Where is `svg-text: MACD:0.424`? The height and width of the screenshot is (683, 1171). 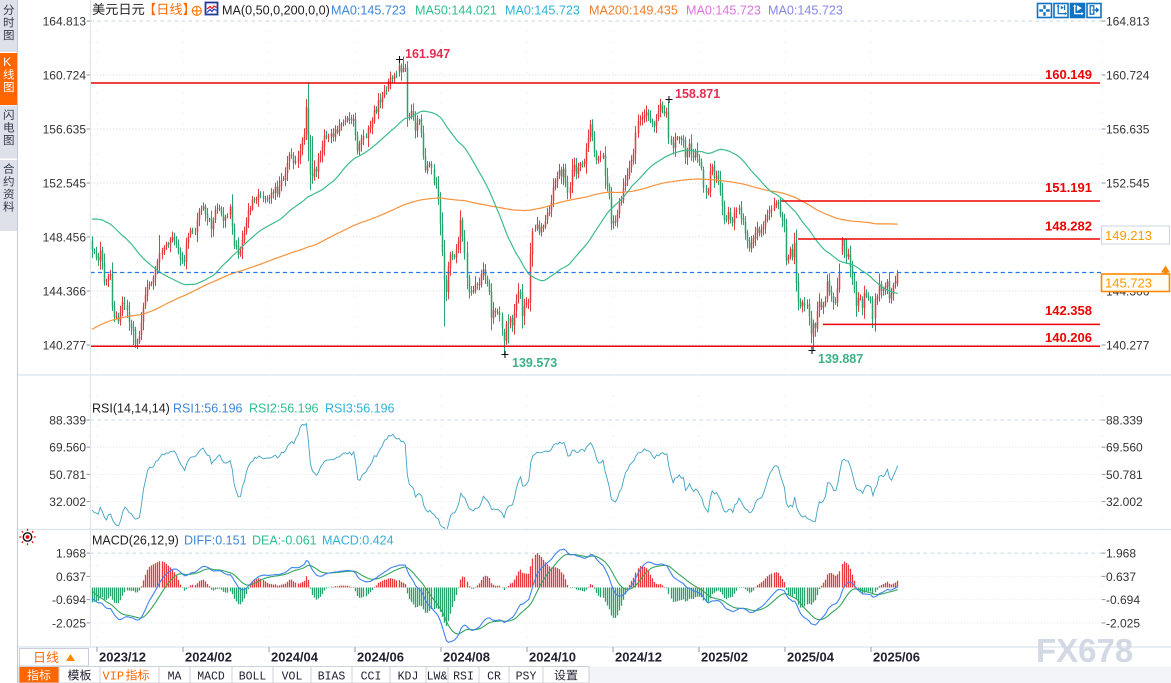
svg-text: MACD:0.424 is located at coordinates (358, 541).